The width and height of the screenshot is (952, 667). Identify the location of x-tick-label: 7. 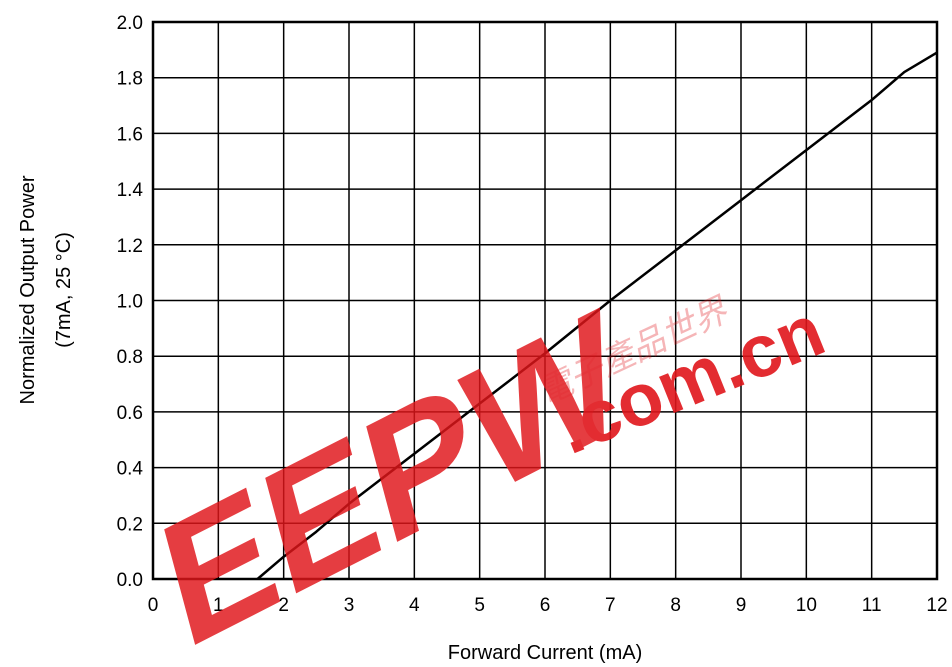
(610, 605).